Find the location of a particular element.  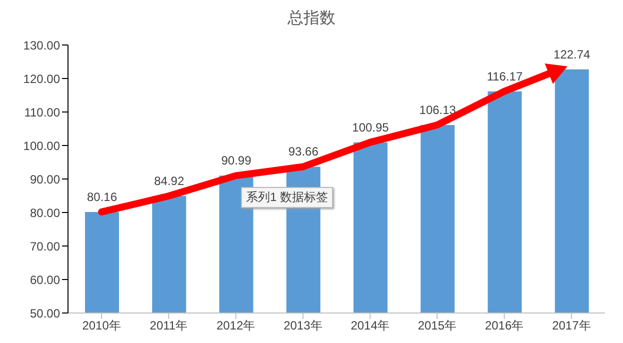

data-label: 80.16 is located at coordinates (102, 197).